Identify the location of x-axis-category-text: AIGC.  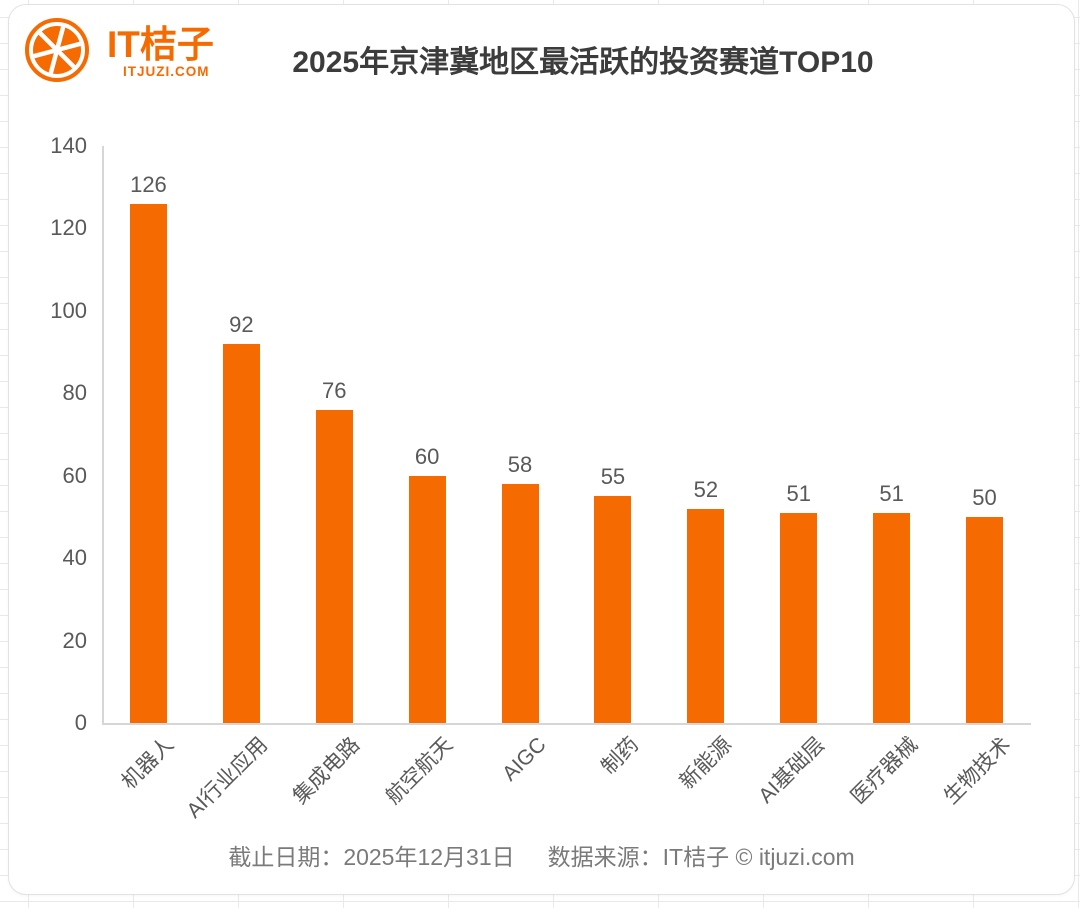
(524, 759).